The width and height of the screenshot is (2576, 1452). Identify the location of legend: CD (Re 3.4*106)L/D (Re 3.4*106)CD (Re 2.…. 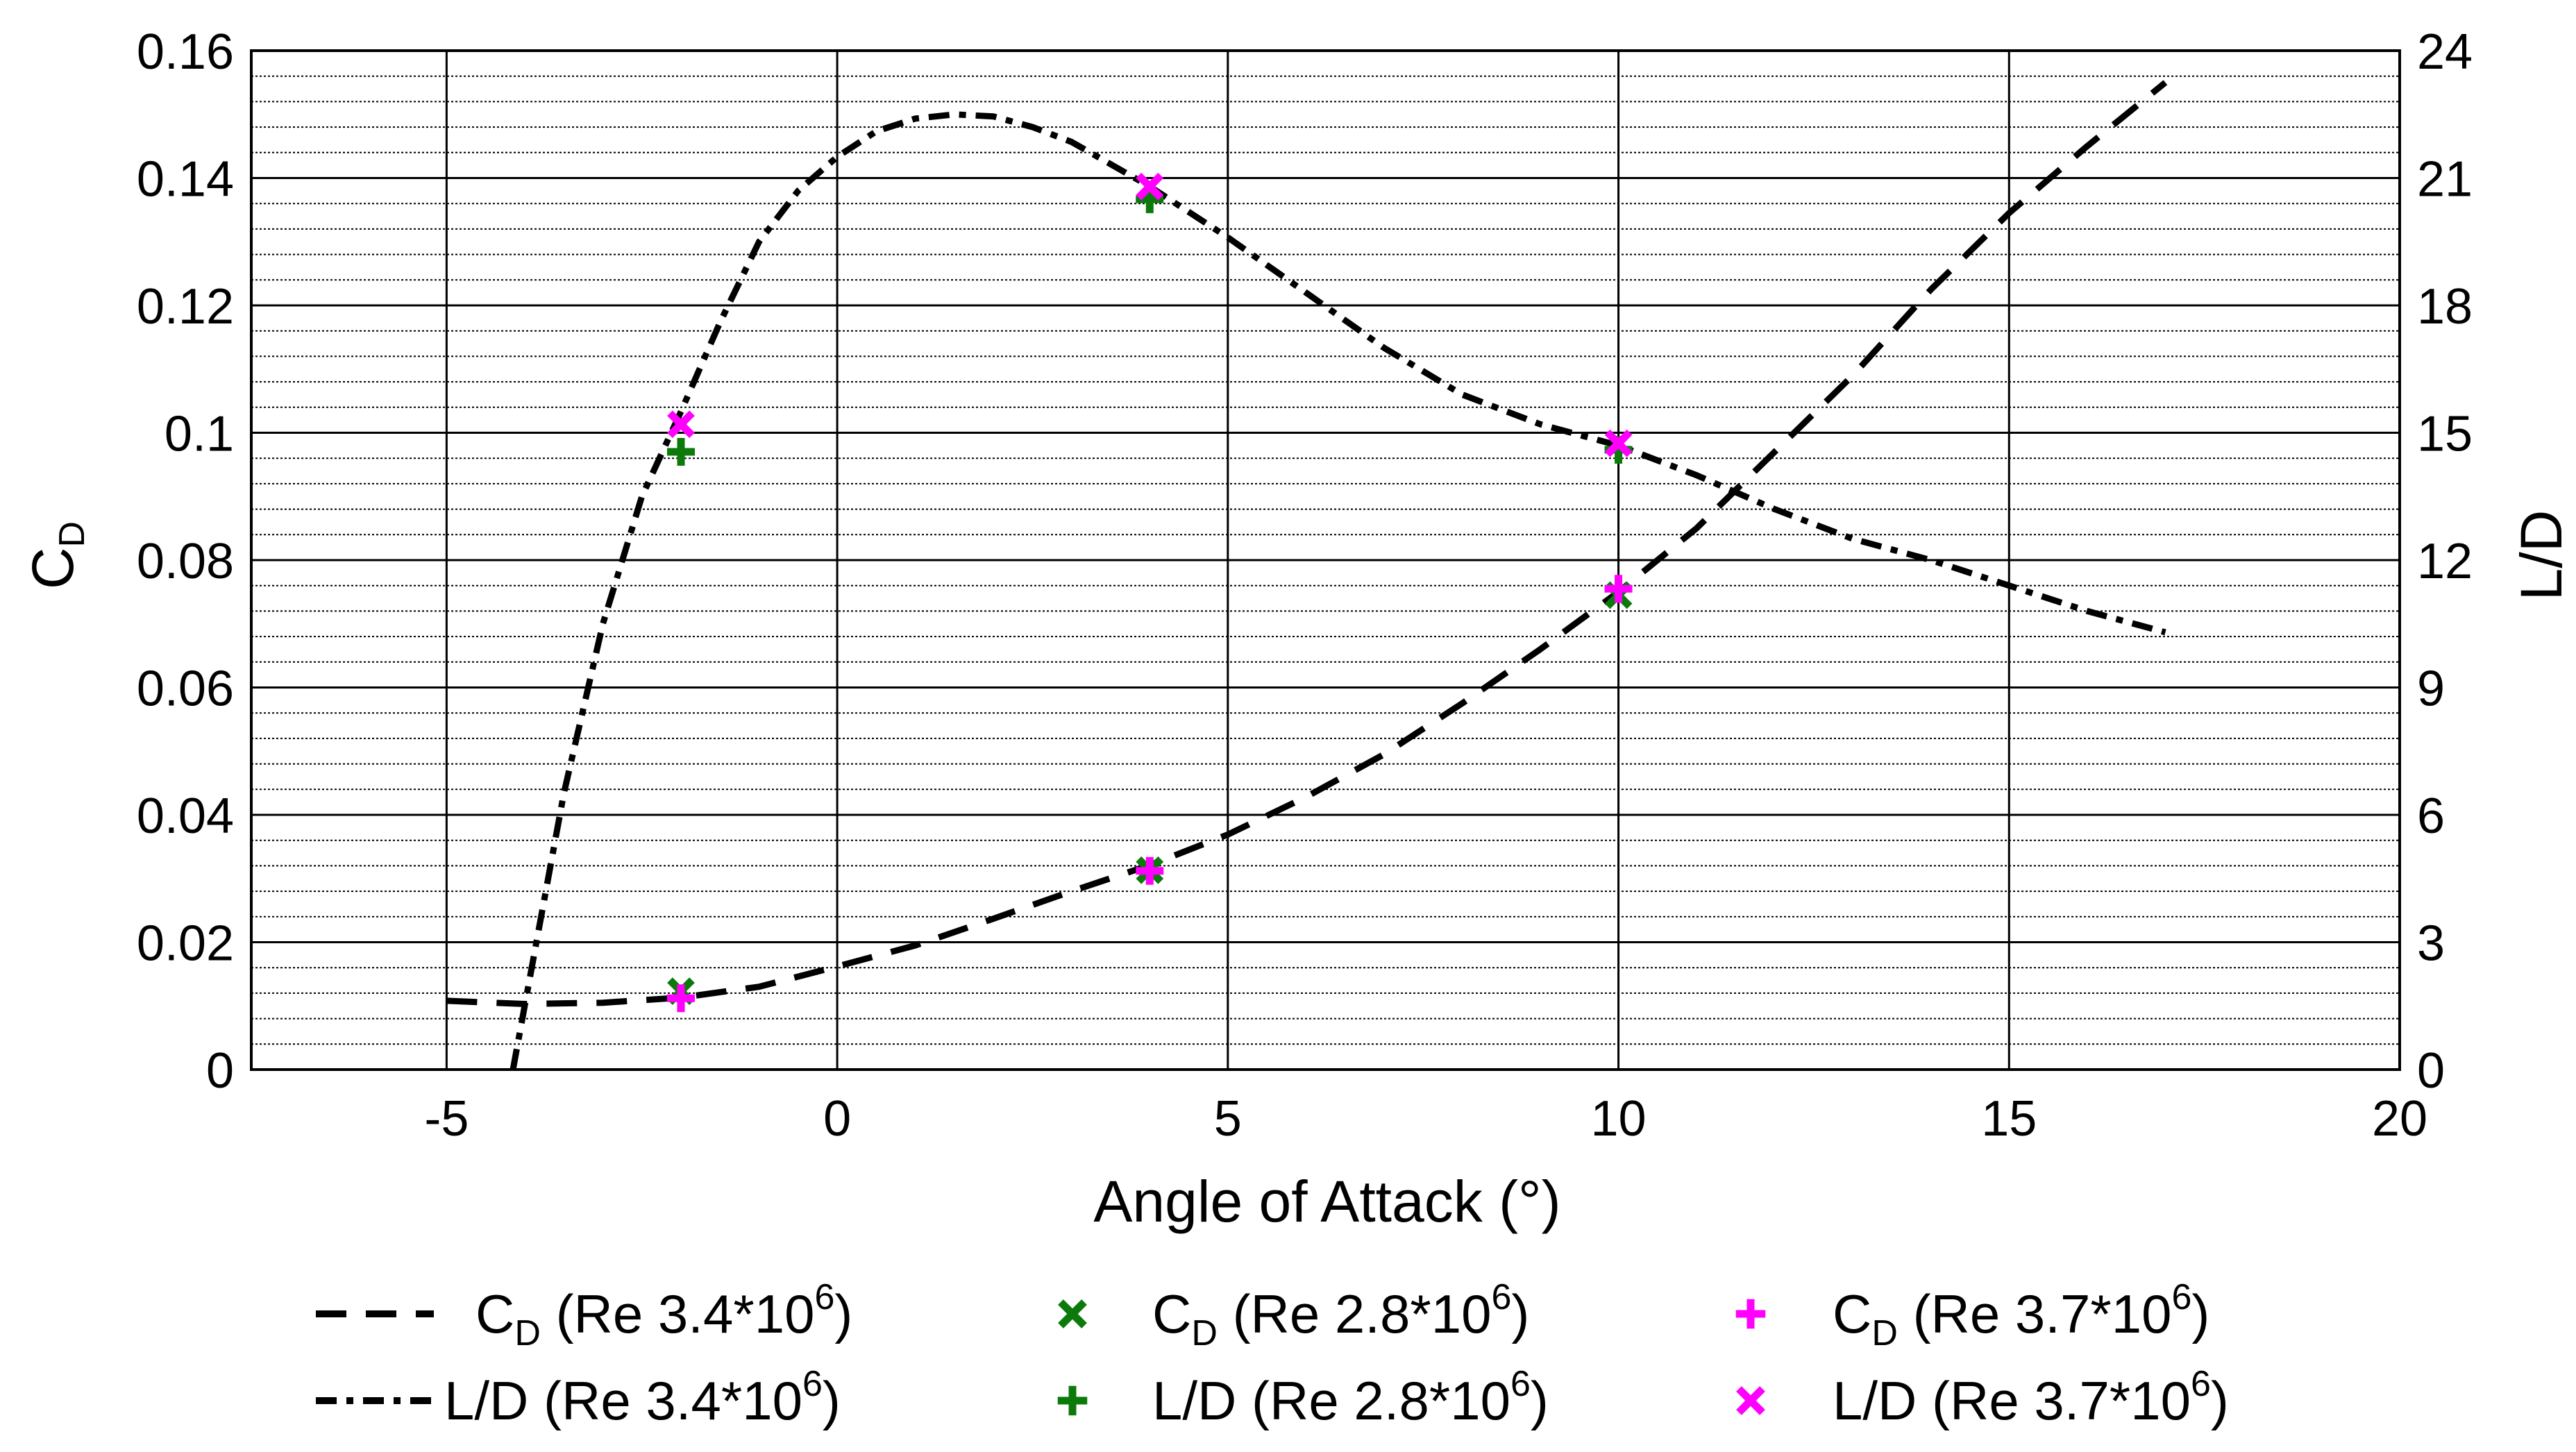
(1272, 1354).